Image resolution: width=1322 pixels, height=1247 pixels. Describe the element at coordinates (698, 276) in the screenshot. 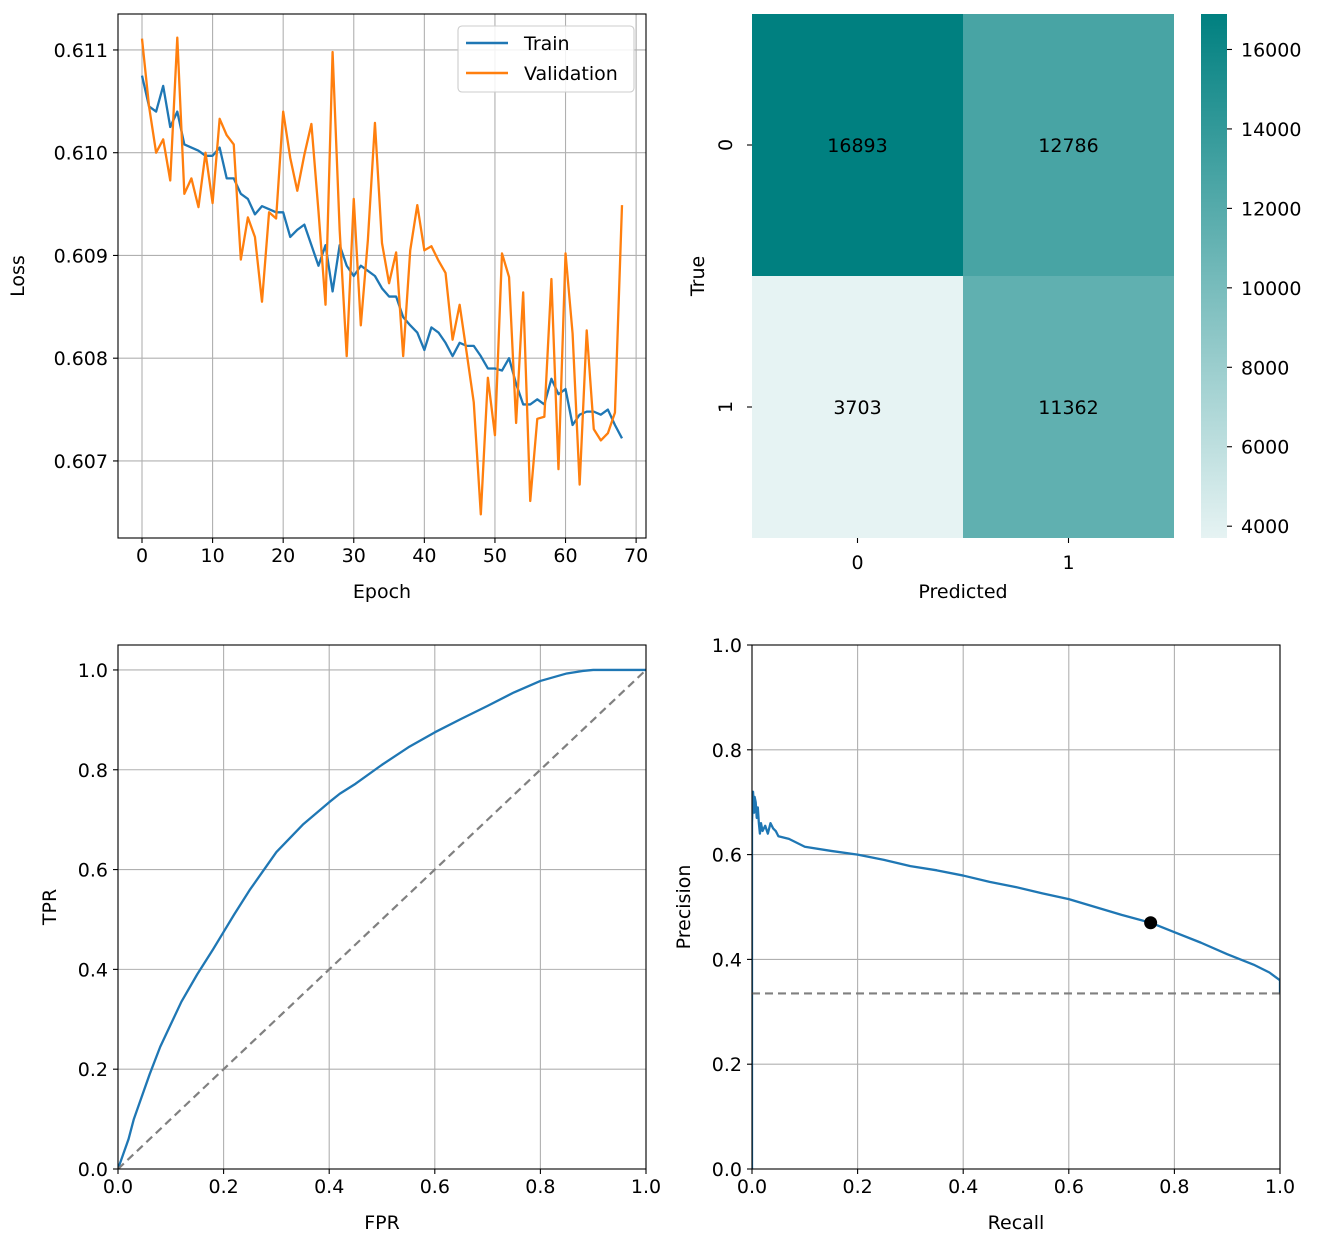

I see `y-axis-label: True` at that location.